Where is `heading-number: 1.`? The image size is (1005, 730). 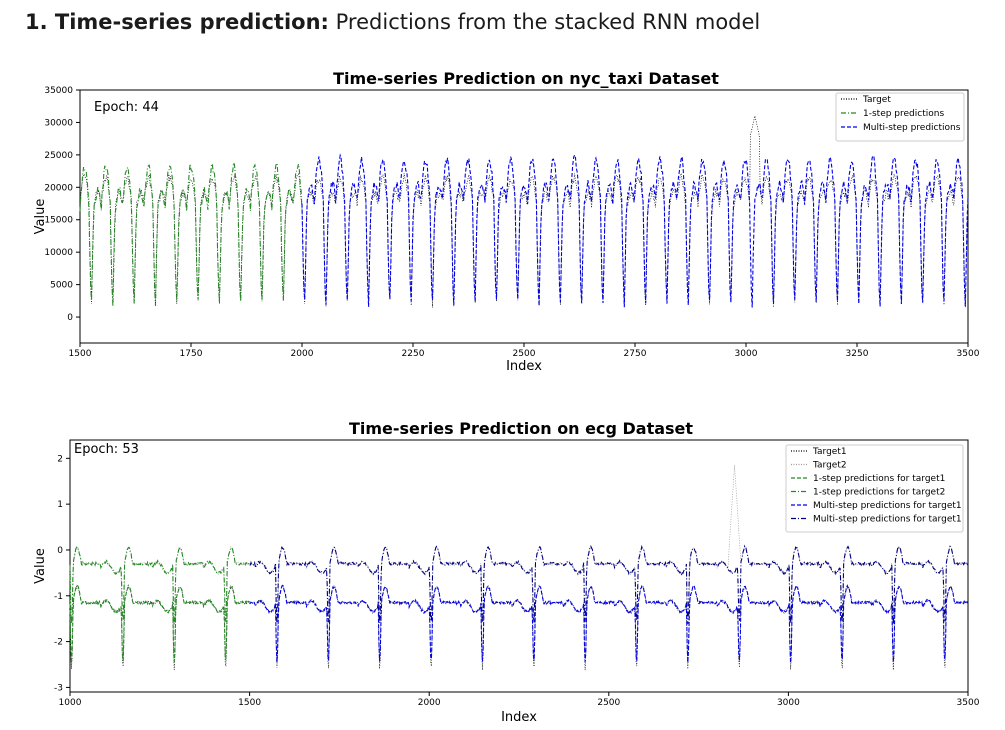 heading-number: 1. is located at coordinates (36, 22).